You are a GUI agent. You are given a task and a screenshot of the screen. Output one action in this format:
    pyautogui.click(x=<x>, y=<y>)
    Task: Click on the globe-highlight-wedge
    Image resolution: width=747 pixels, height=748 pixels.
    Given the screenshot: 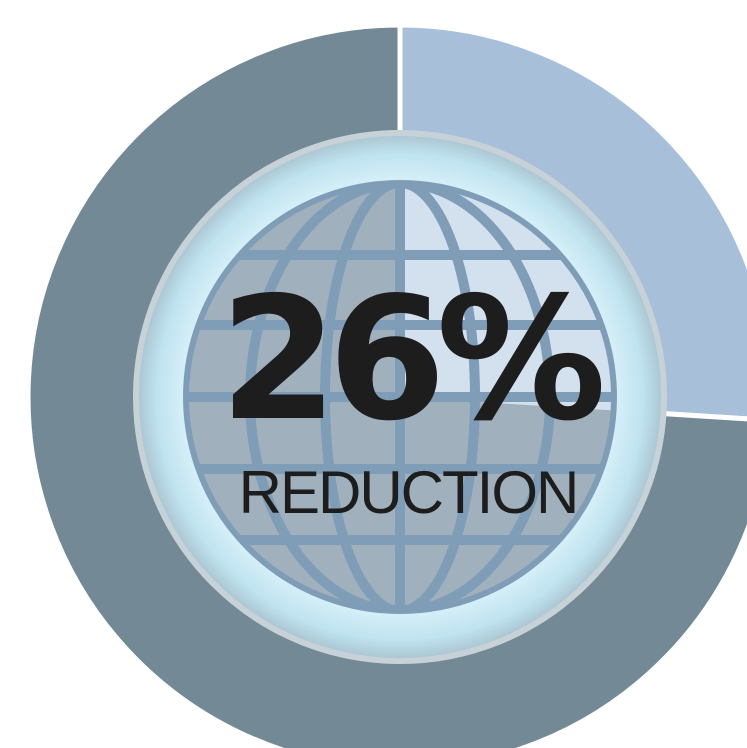 What is the action you would take?
    pyautogui.click(x=507, y=299)
    